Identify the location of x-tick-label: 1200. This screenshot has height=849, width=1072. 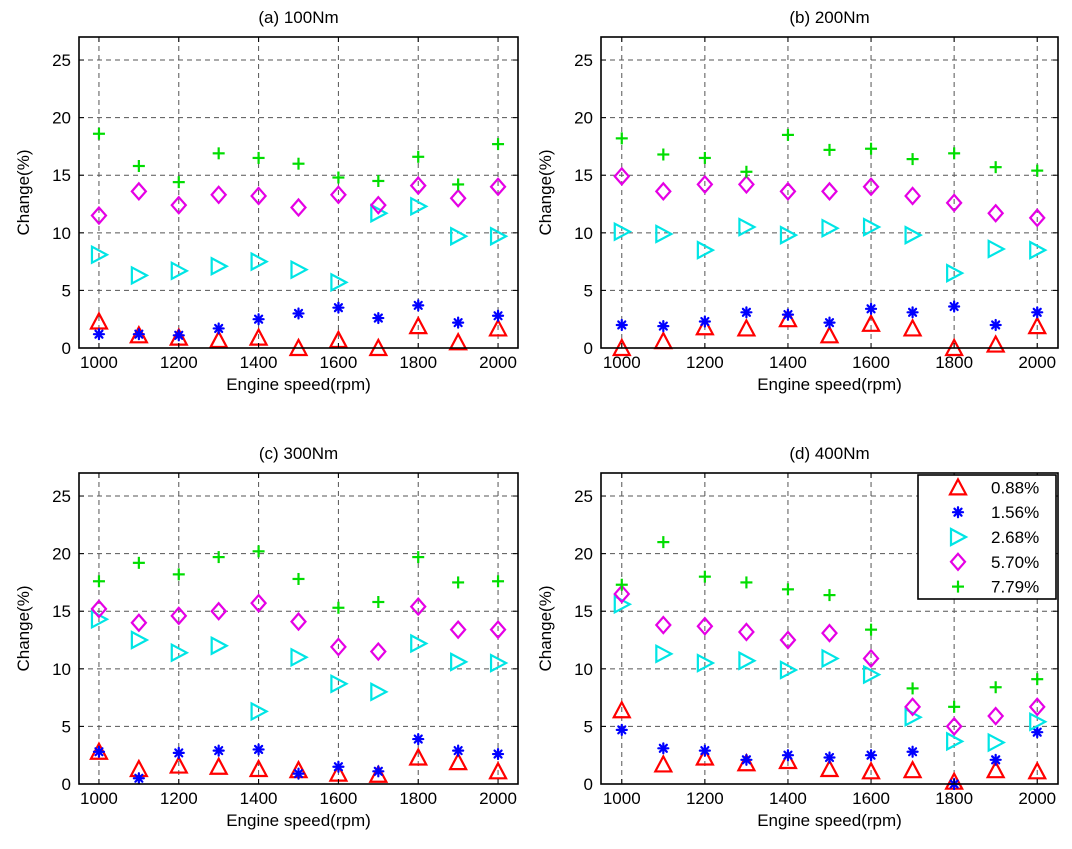
(705, 362).